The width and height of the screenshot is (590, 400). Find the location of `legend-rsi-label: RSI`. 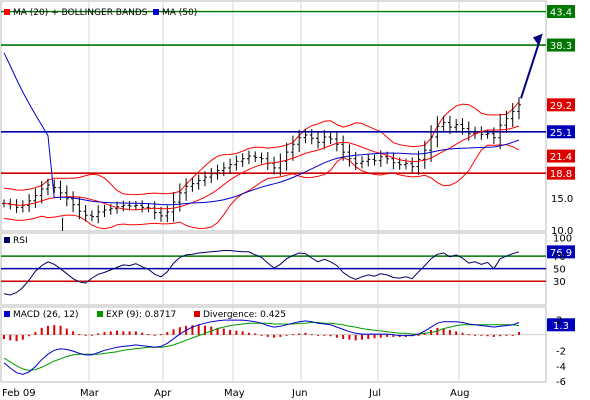

legend-rsi-label: RSI is located at coordinates (20, 241).